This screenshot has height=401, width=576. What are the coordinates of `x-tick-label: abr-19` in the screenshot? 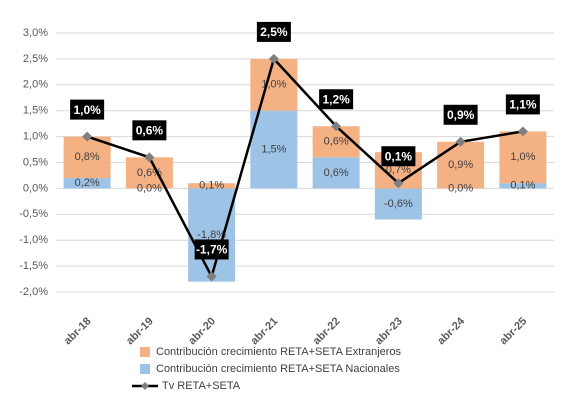 It's located at (140, 331).